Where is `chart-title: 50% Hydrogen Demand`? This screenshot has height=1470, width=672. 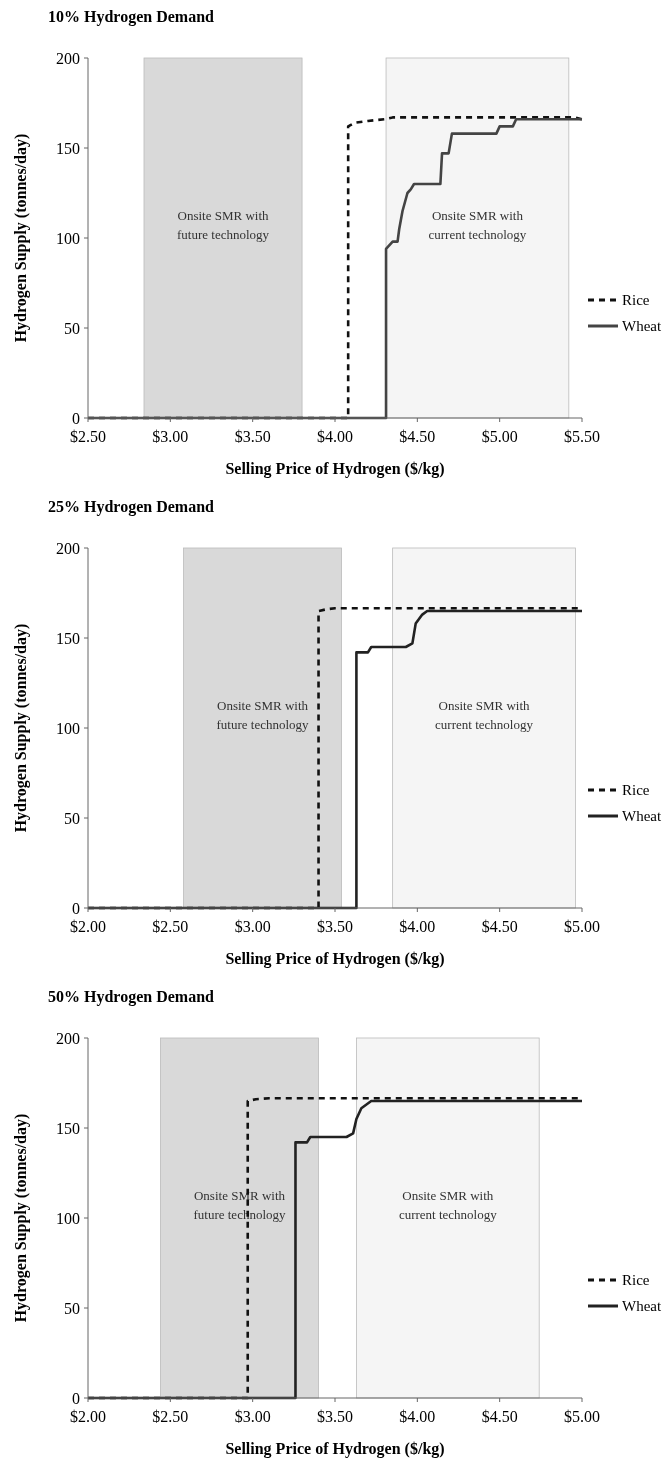
chart-title: 50% Hydrogen Demand is located at coordinates (131, 997).